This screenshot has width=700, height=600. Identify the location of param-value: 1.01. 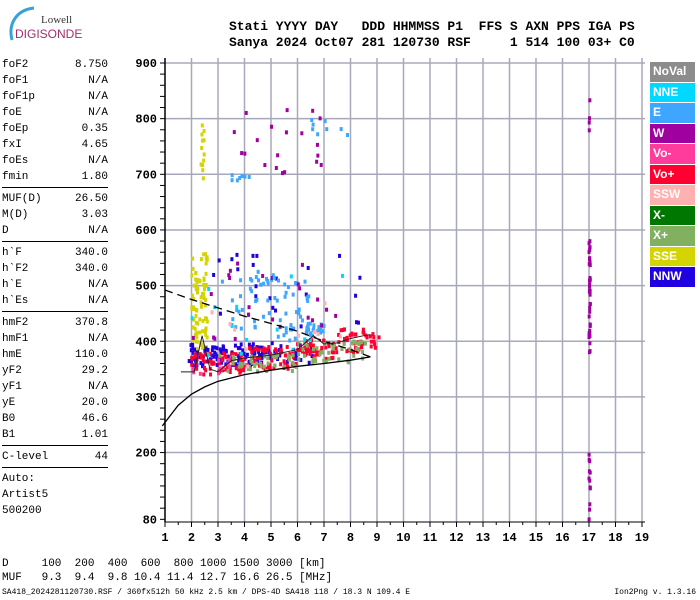
(94, 435).